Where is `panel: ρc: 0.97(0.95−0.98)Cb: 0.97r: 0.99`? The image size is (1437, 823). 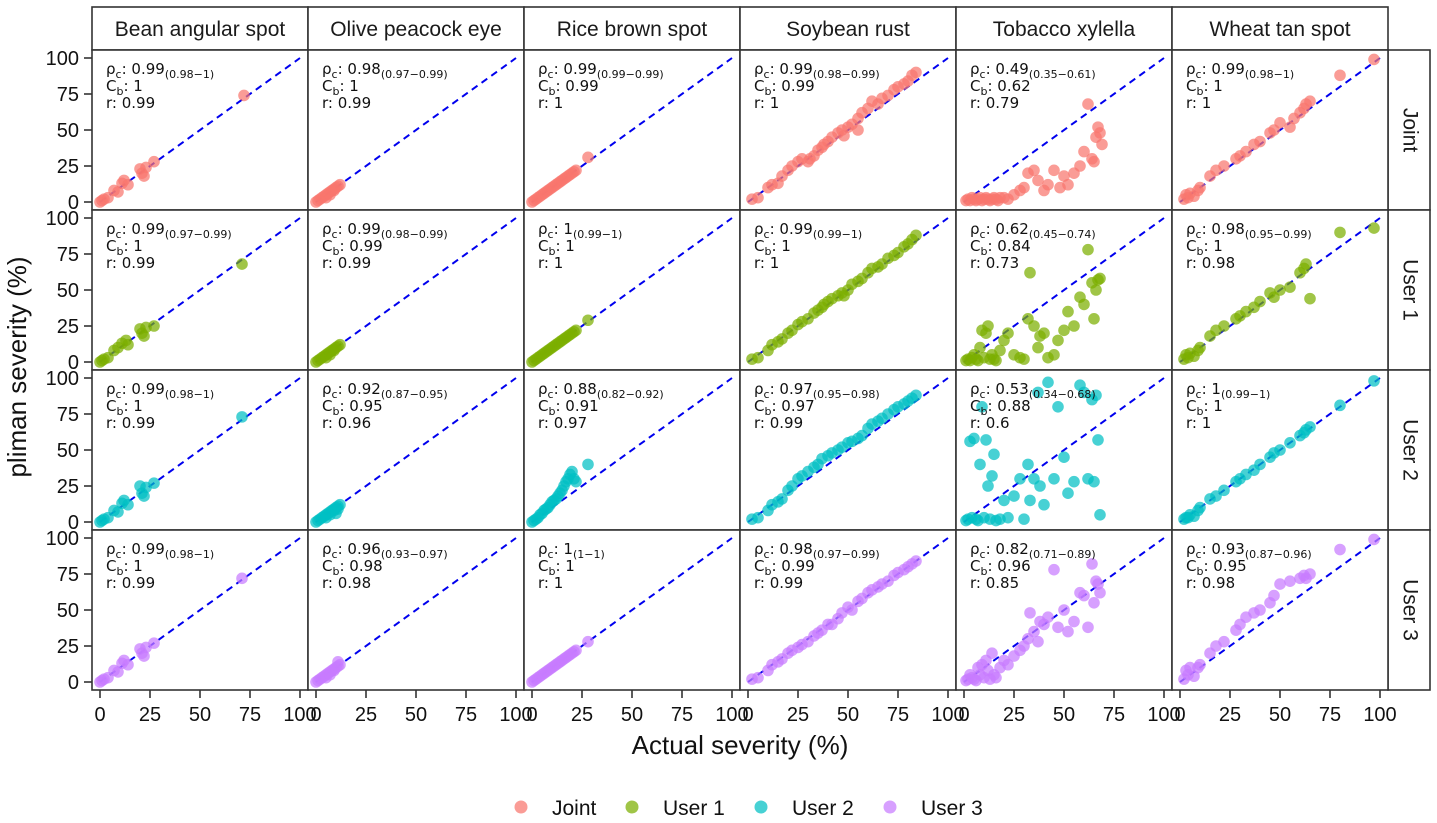 panel: ρc: 0.97(0.95−0.98)Cb: 0.97r: 0.99 is located at coordinates (848, 450).